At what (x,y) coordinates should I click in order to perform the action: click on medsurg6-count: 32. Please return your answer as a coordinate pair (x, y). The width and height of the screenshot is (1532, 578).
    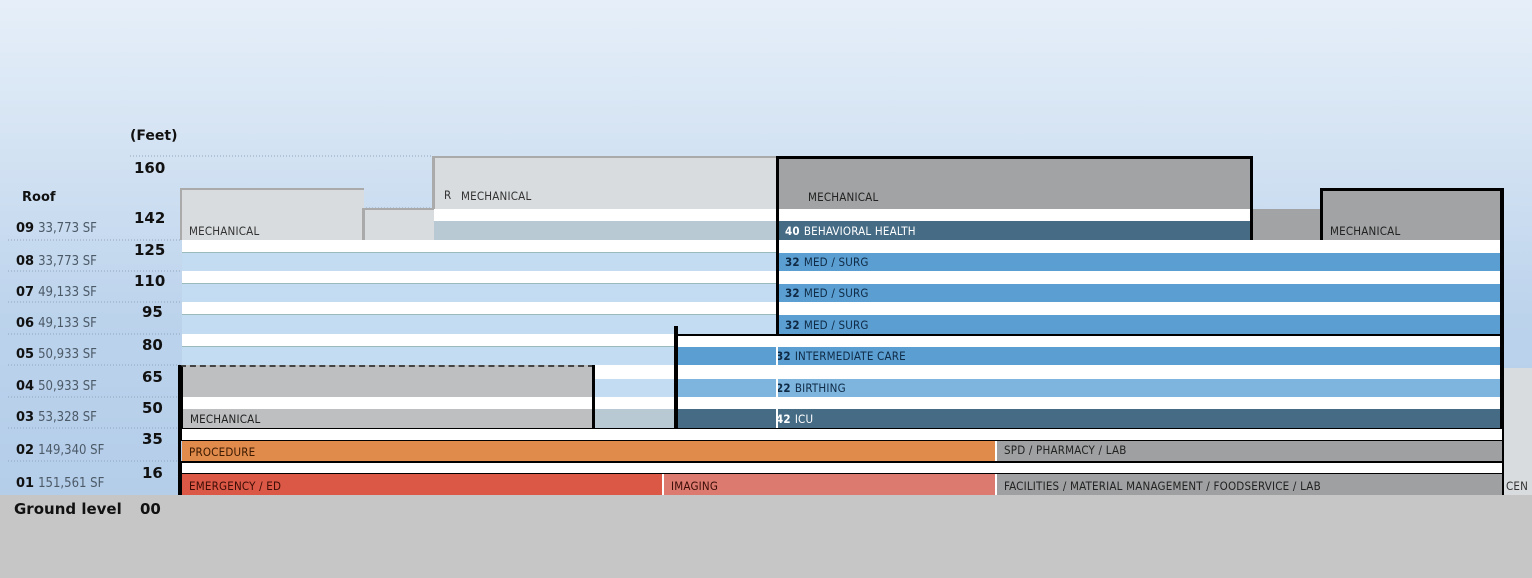
    Looking at the image, I should click on (792, 325).